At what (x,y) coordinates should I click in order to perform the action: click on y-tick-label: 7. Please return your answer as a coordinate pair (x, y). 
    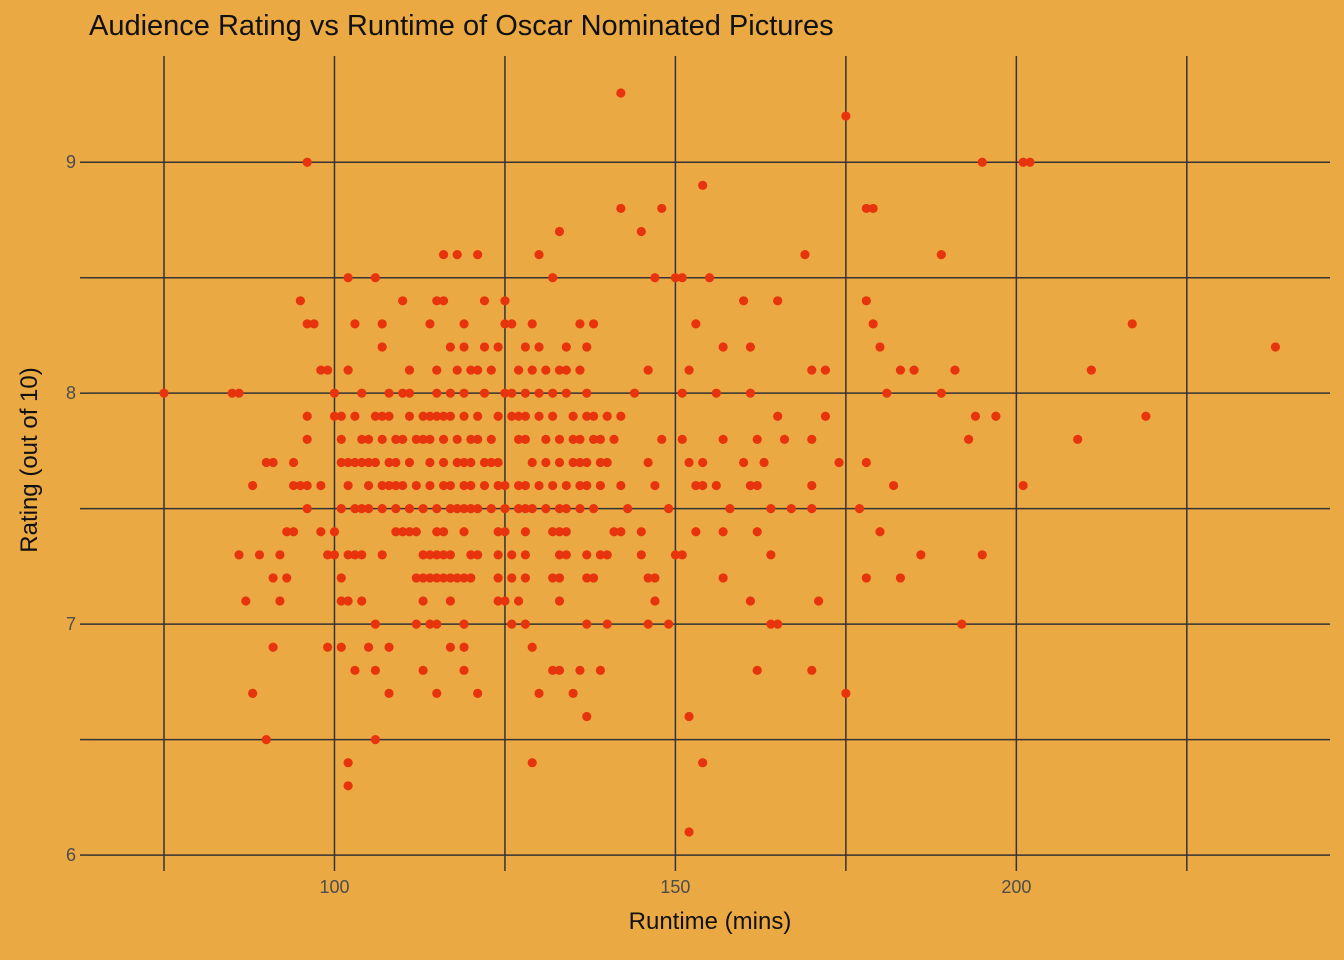
    Looking at the image, I should click on (71, 624).